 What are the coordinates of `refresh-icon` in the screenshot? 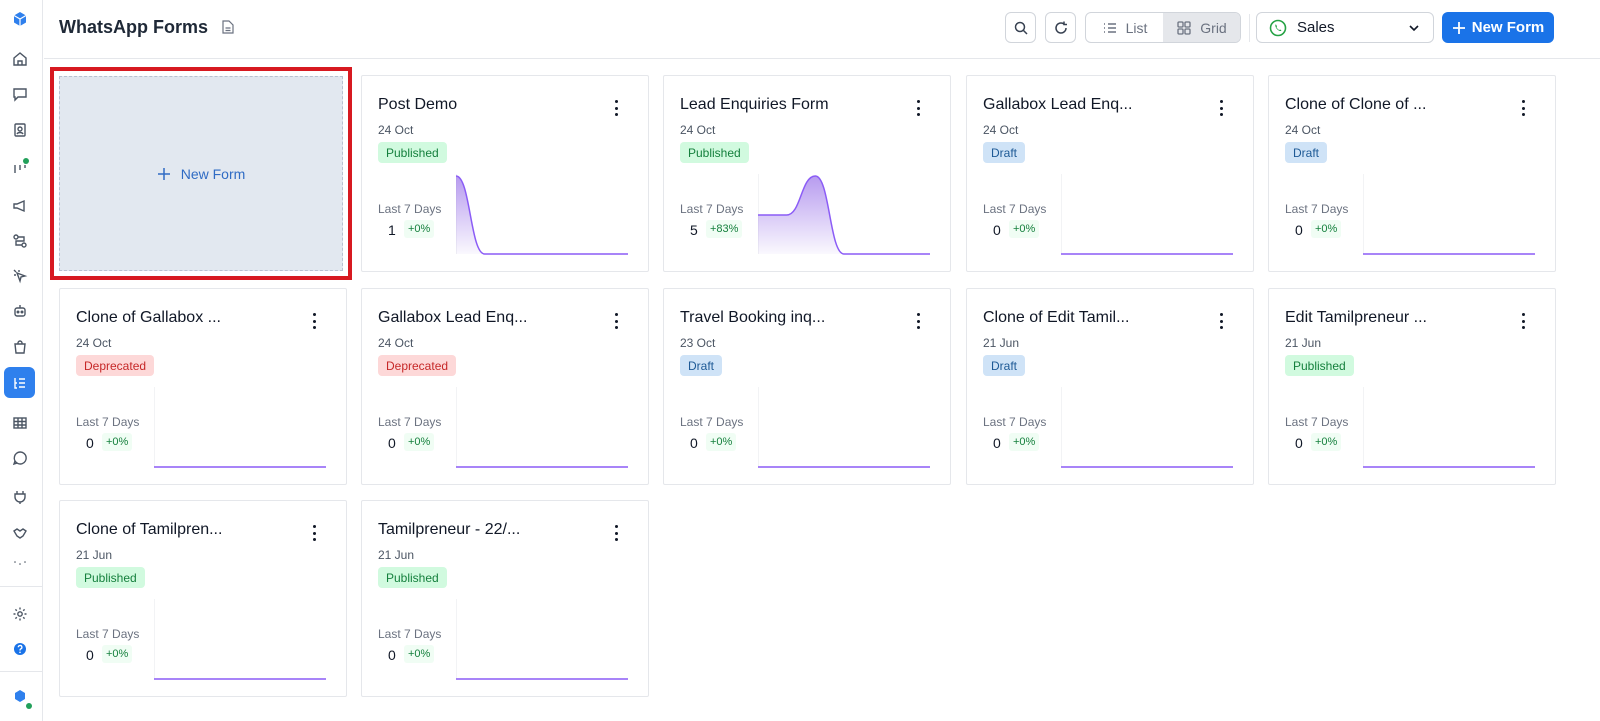 It's located at (1060, 27).